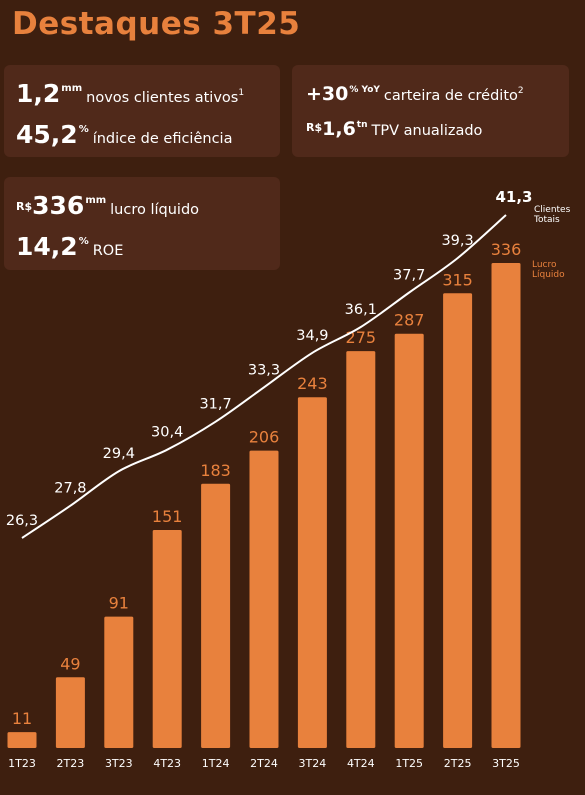 This screenshot has height=795, width=585. What do you see at coordinates (162, 139) in the screenshot?
I see `kpi-efficiency-label: índice de eficiência` at bounding box center [162, 139].